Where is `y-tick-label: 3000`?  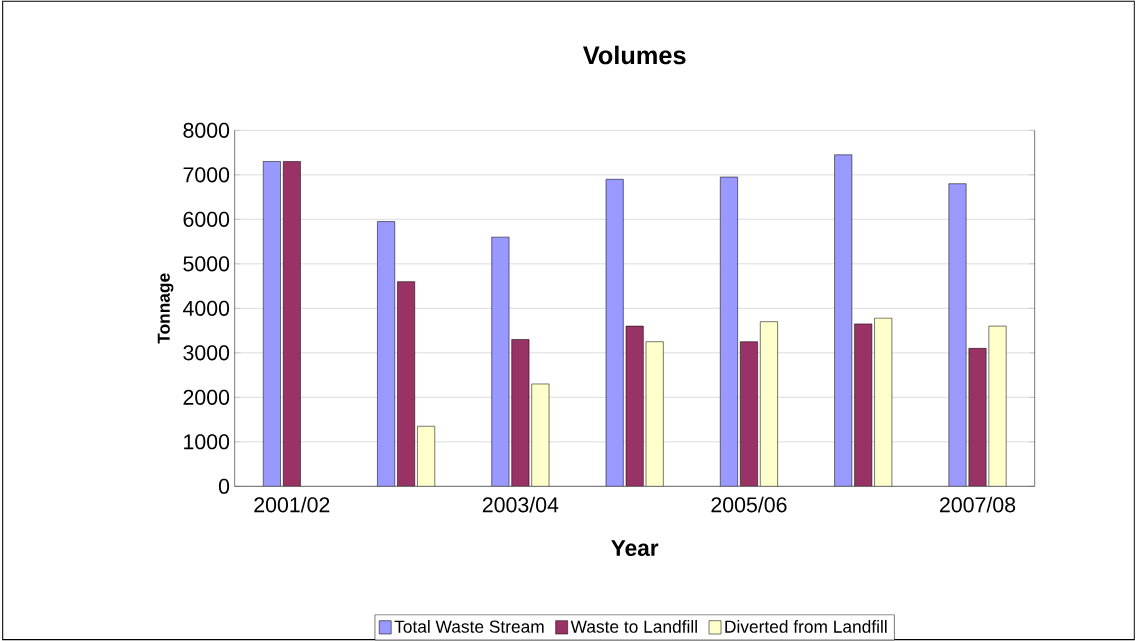 y-tick-label: 3000 is located at coordinates (206, 353).